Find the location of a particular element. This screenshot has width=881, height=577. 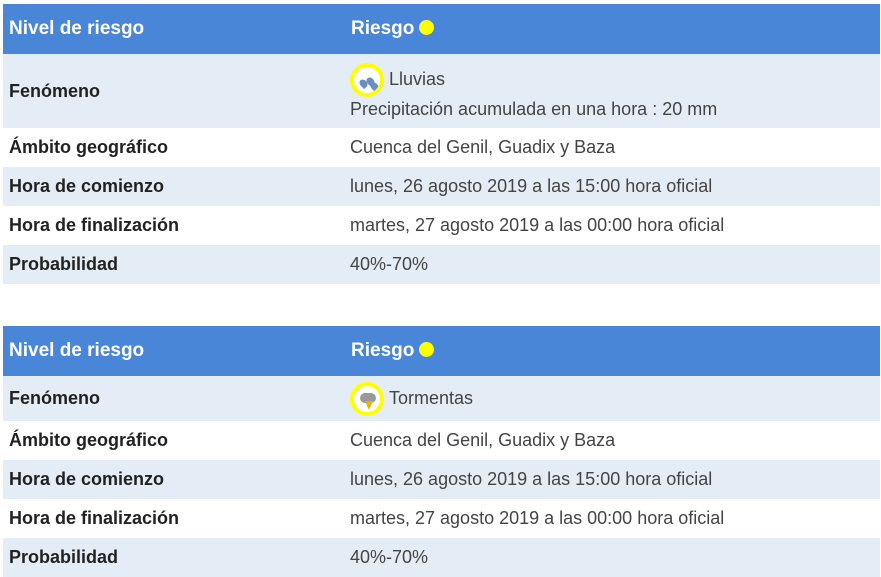

phenomenon-value: Tormentas is located at coordinates (431, 397).